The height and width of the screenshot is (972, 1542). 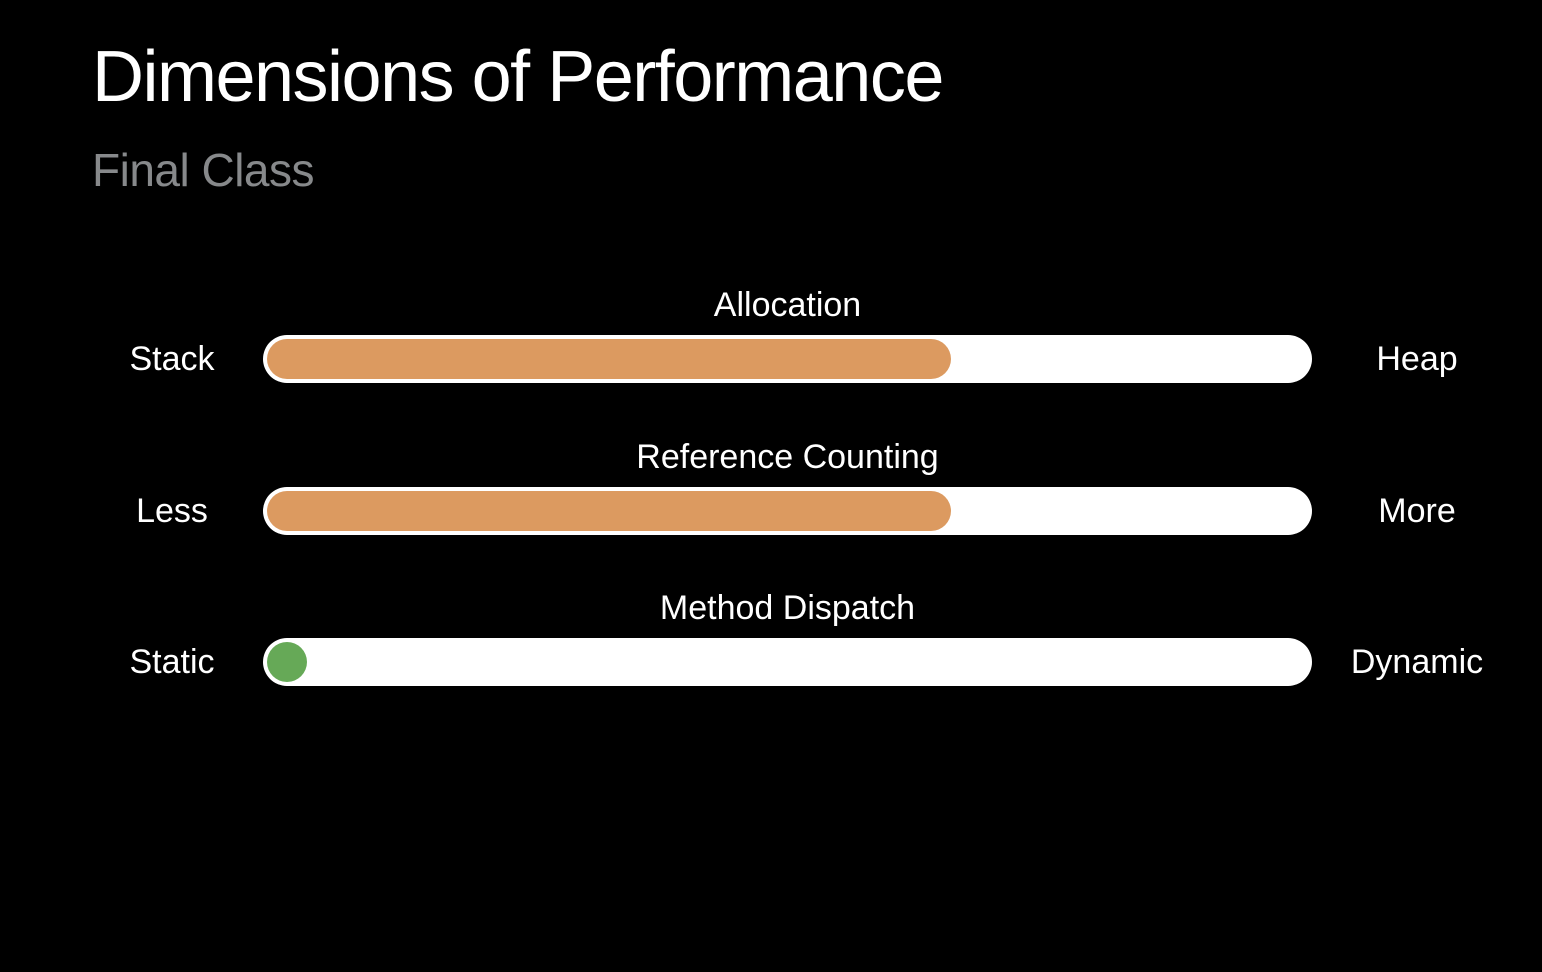 I want to click on slider-caption: Allocation, so click(x=787, y=305).